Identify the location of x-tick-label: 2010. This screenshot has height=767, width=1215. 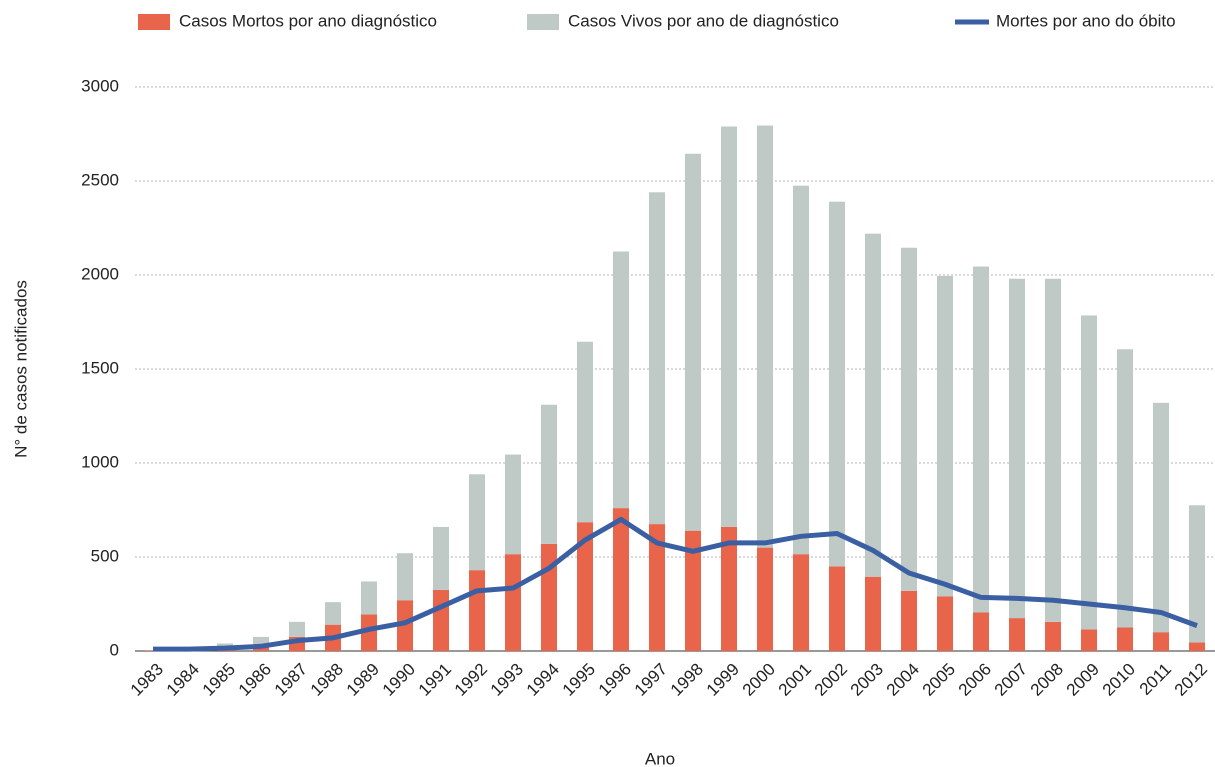
(1119, 680).